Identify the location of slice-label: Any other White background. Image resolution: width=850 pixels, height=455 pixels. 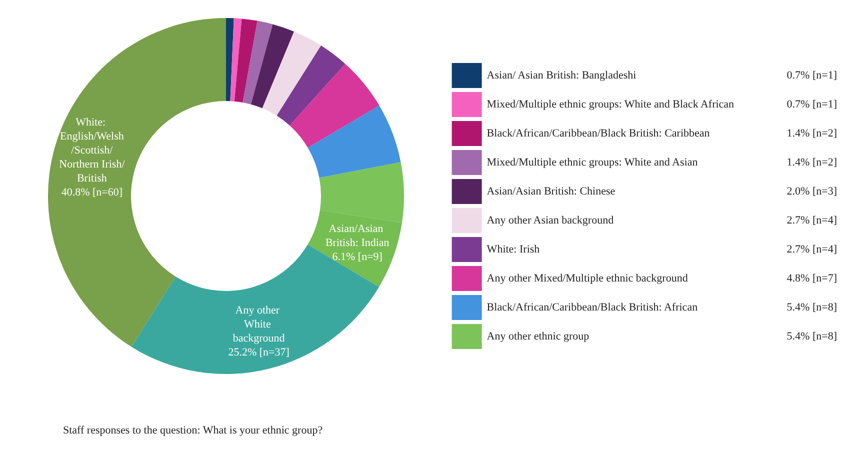
(259, 324).